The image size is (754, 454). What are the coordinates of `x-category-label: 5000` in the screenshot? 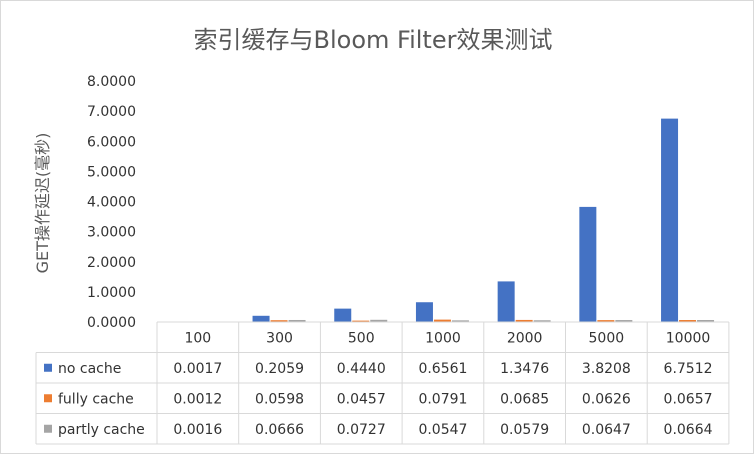 It's located at (607, 338).